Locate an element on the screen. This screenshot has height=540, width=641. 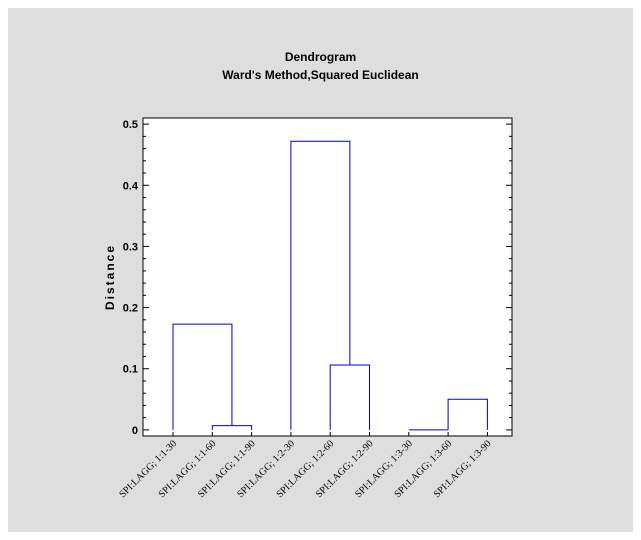
y-tick-label: 0.5 is located at coordinates (130, 125).